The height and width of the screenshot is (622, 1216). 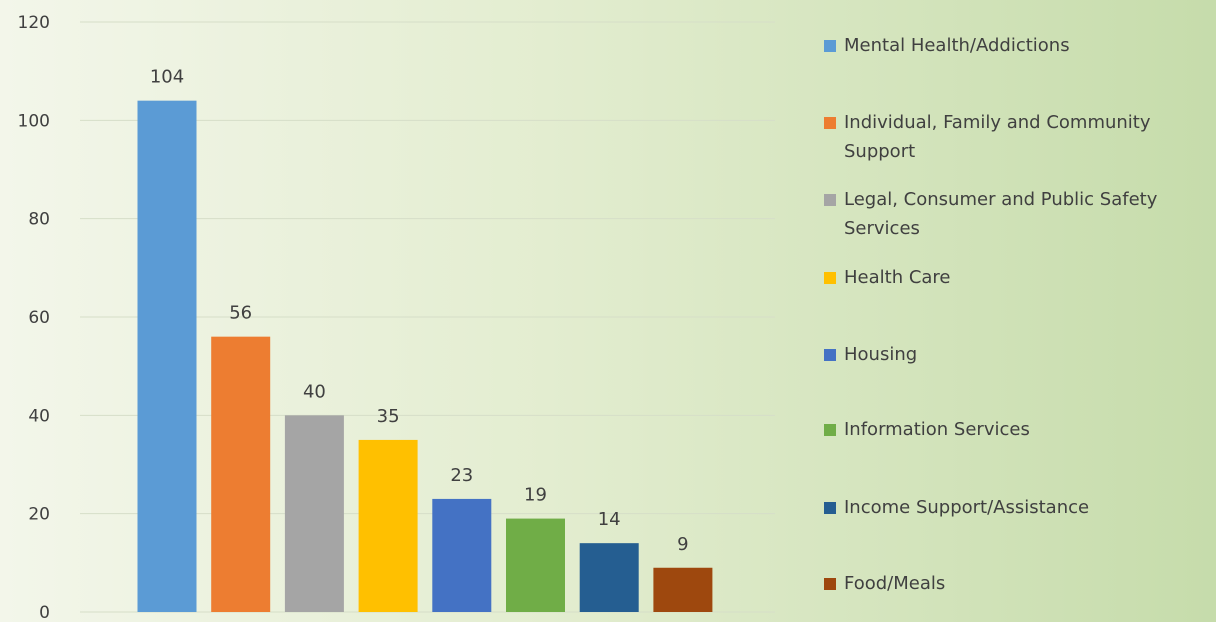 I want to click on legend-item: Health Care, so click(x=1017, y=277).